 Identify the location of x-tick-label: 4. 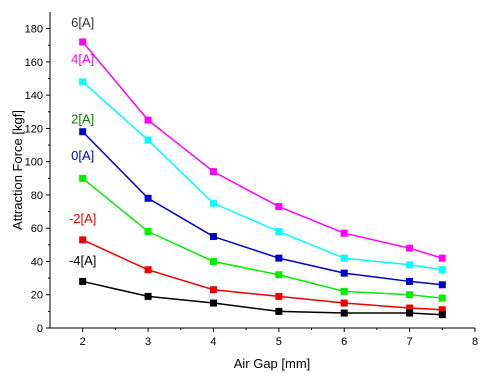
(213, 342).